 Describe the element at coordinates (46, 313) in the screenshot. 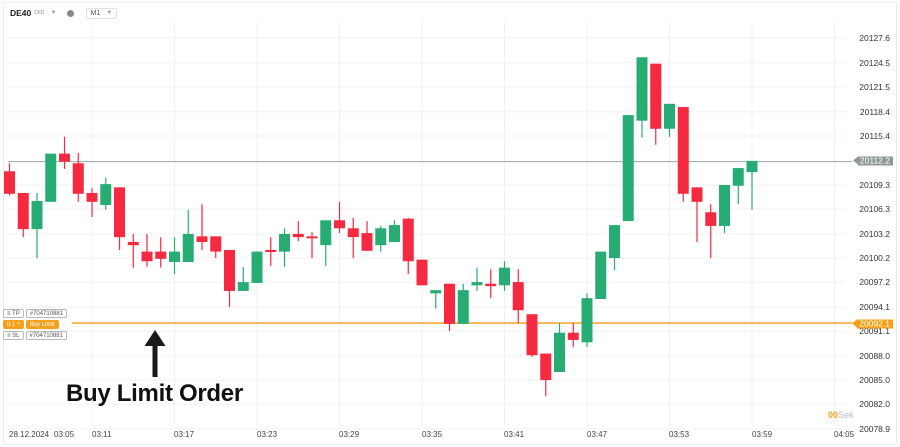

I see `tp-order-id: #704710881` at that location.